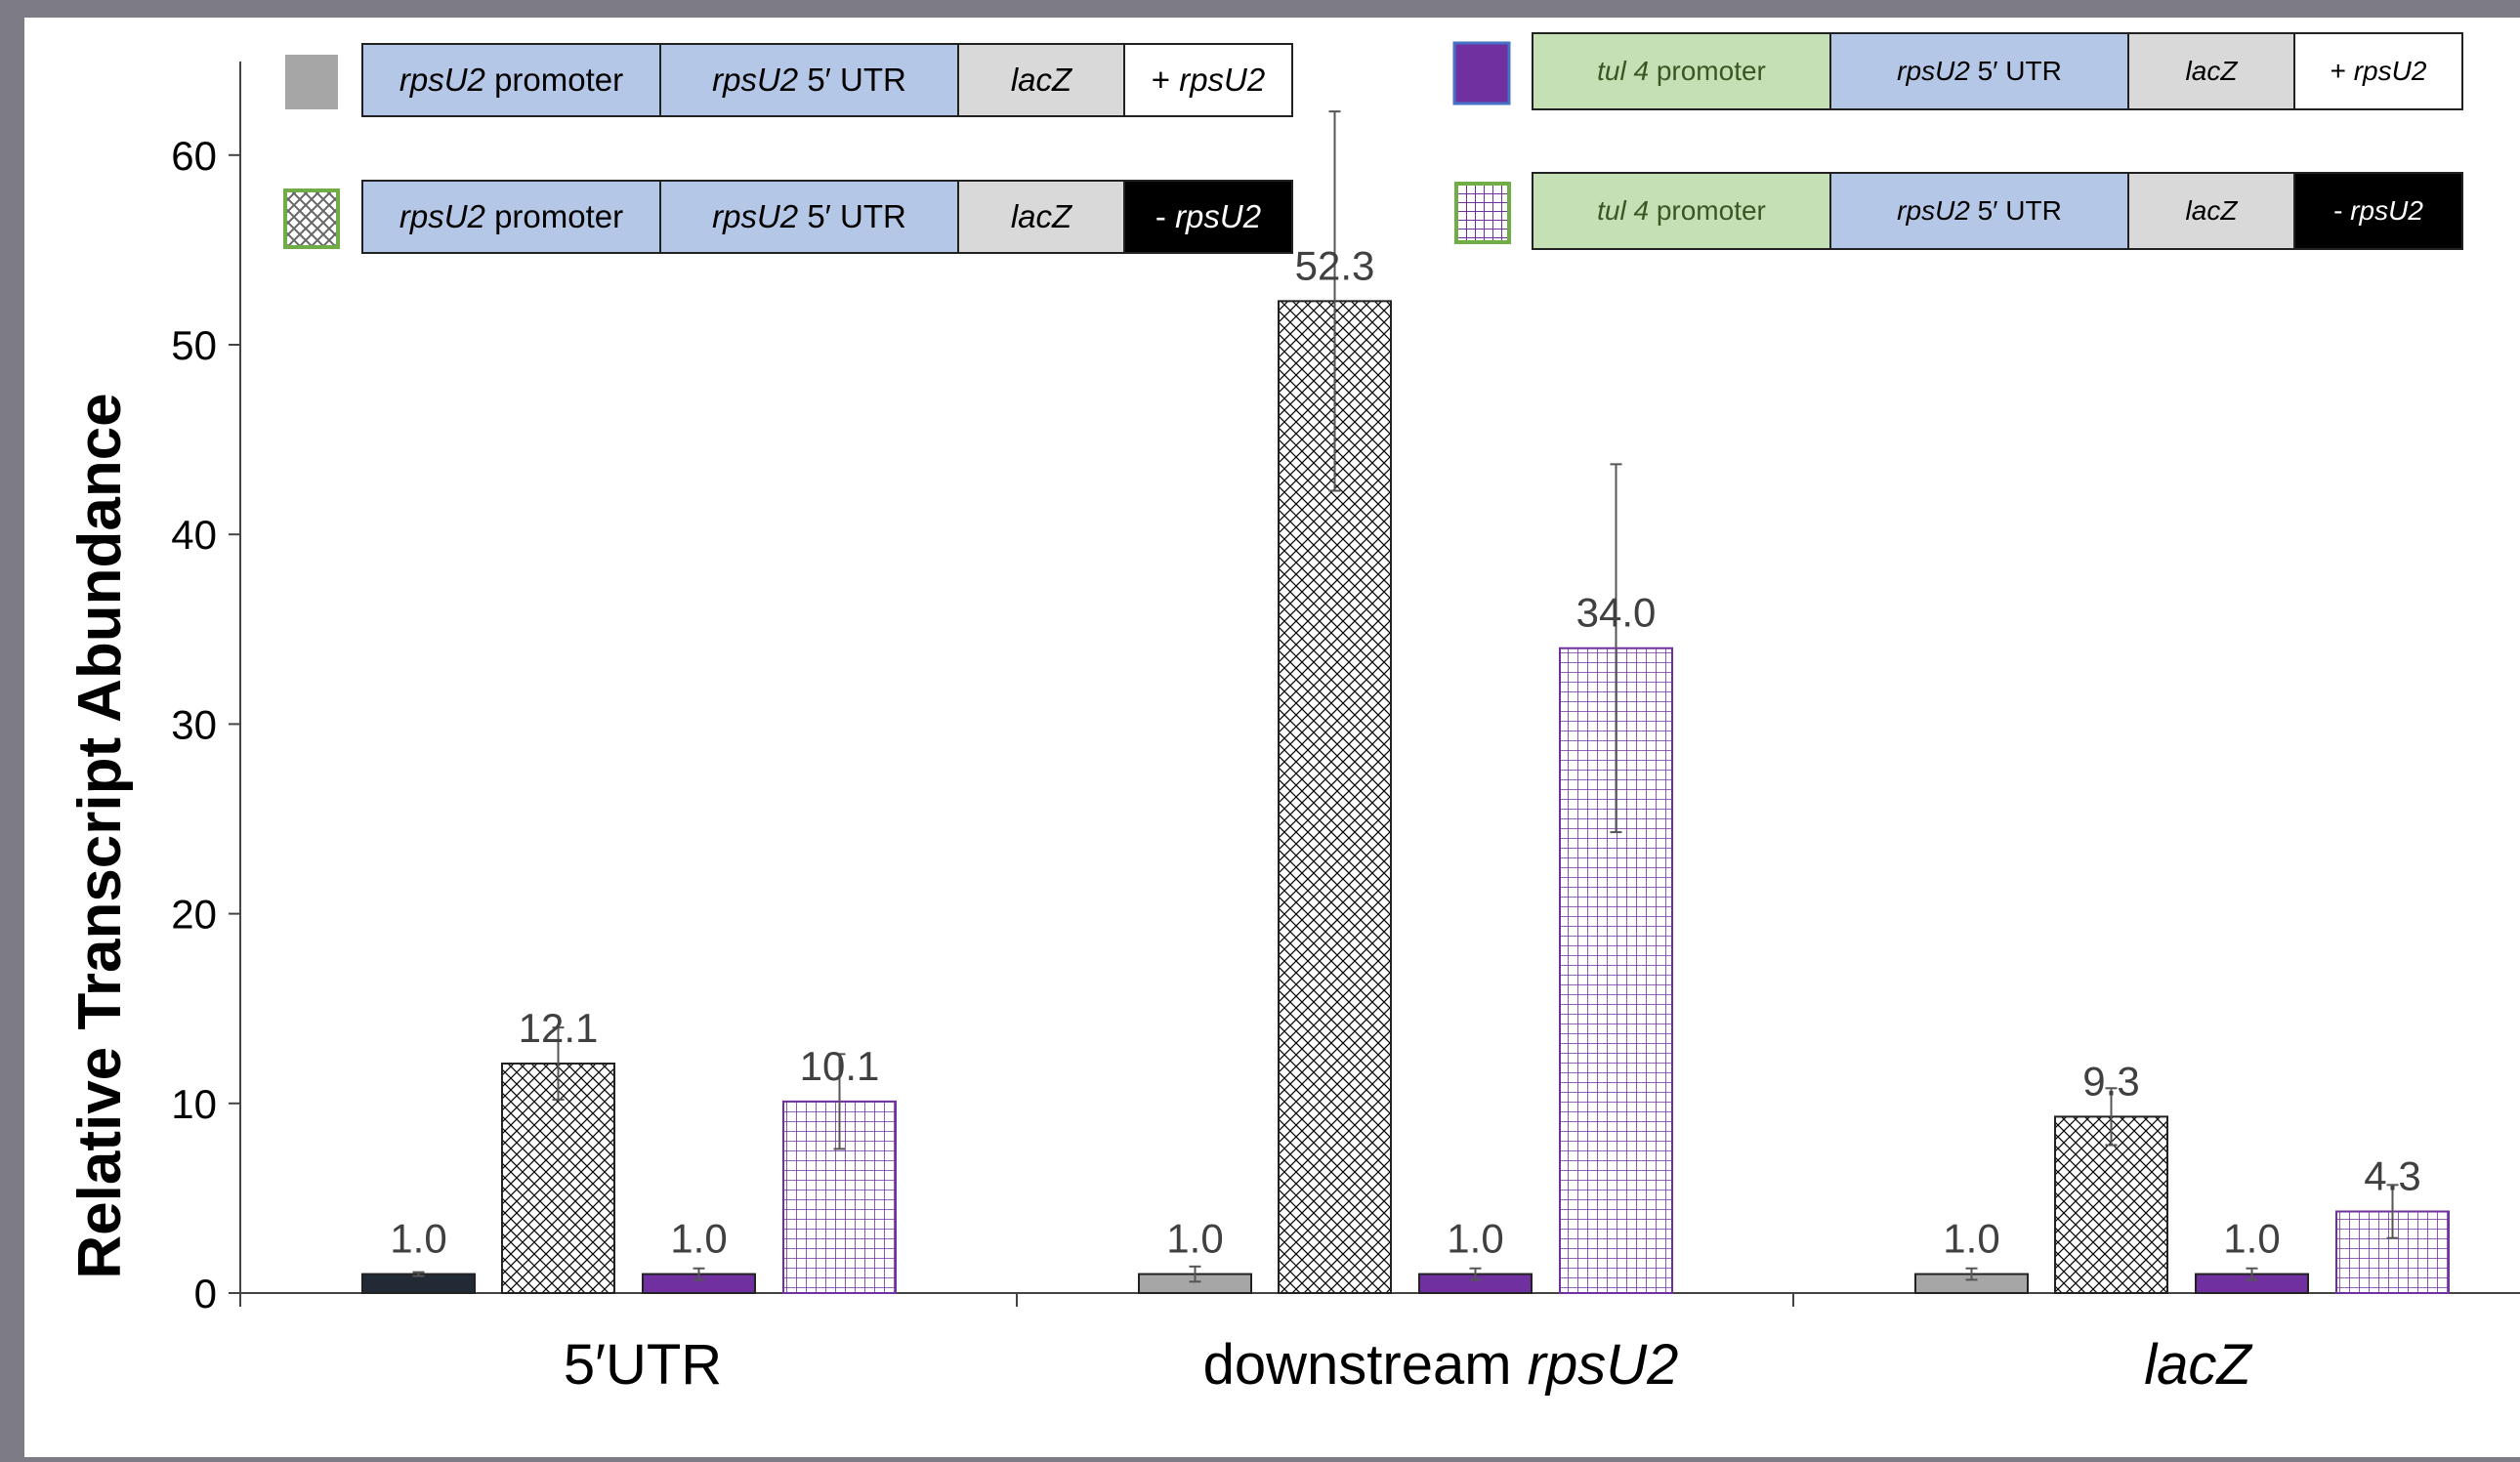  What do you see at coordinates (194, 915) in the screenshot?
I see `y-tick-label: 20` at bounding box center [194, 915].